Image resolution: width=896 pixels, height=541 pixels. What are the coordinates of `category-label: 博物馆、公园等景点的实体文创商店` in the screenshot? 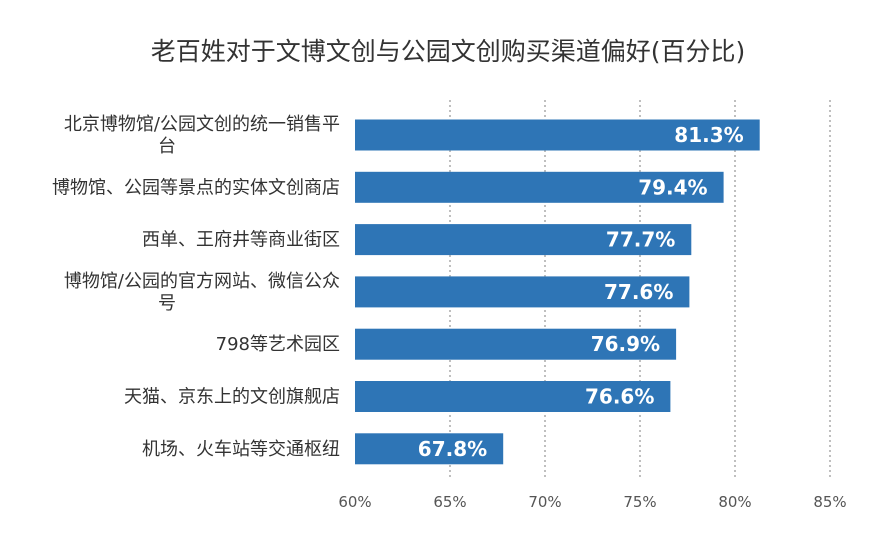 It's located at (196, 187).